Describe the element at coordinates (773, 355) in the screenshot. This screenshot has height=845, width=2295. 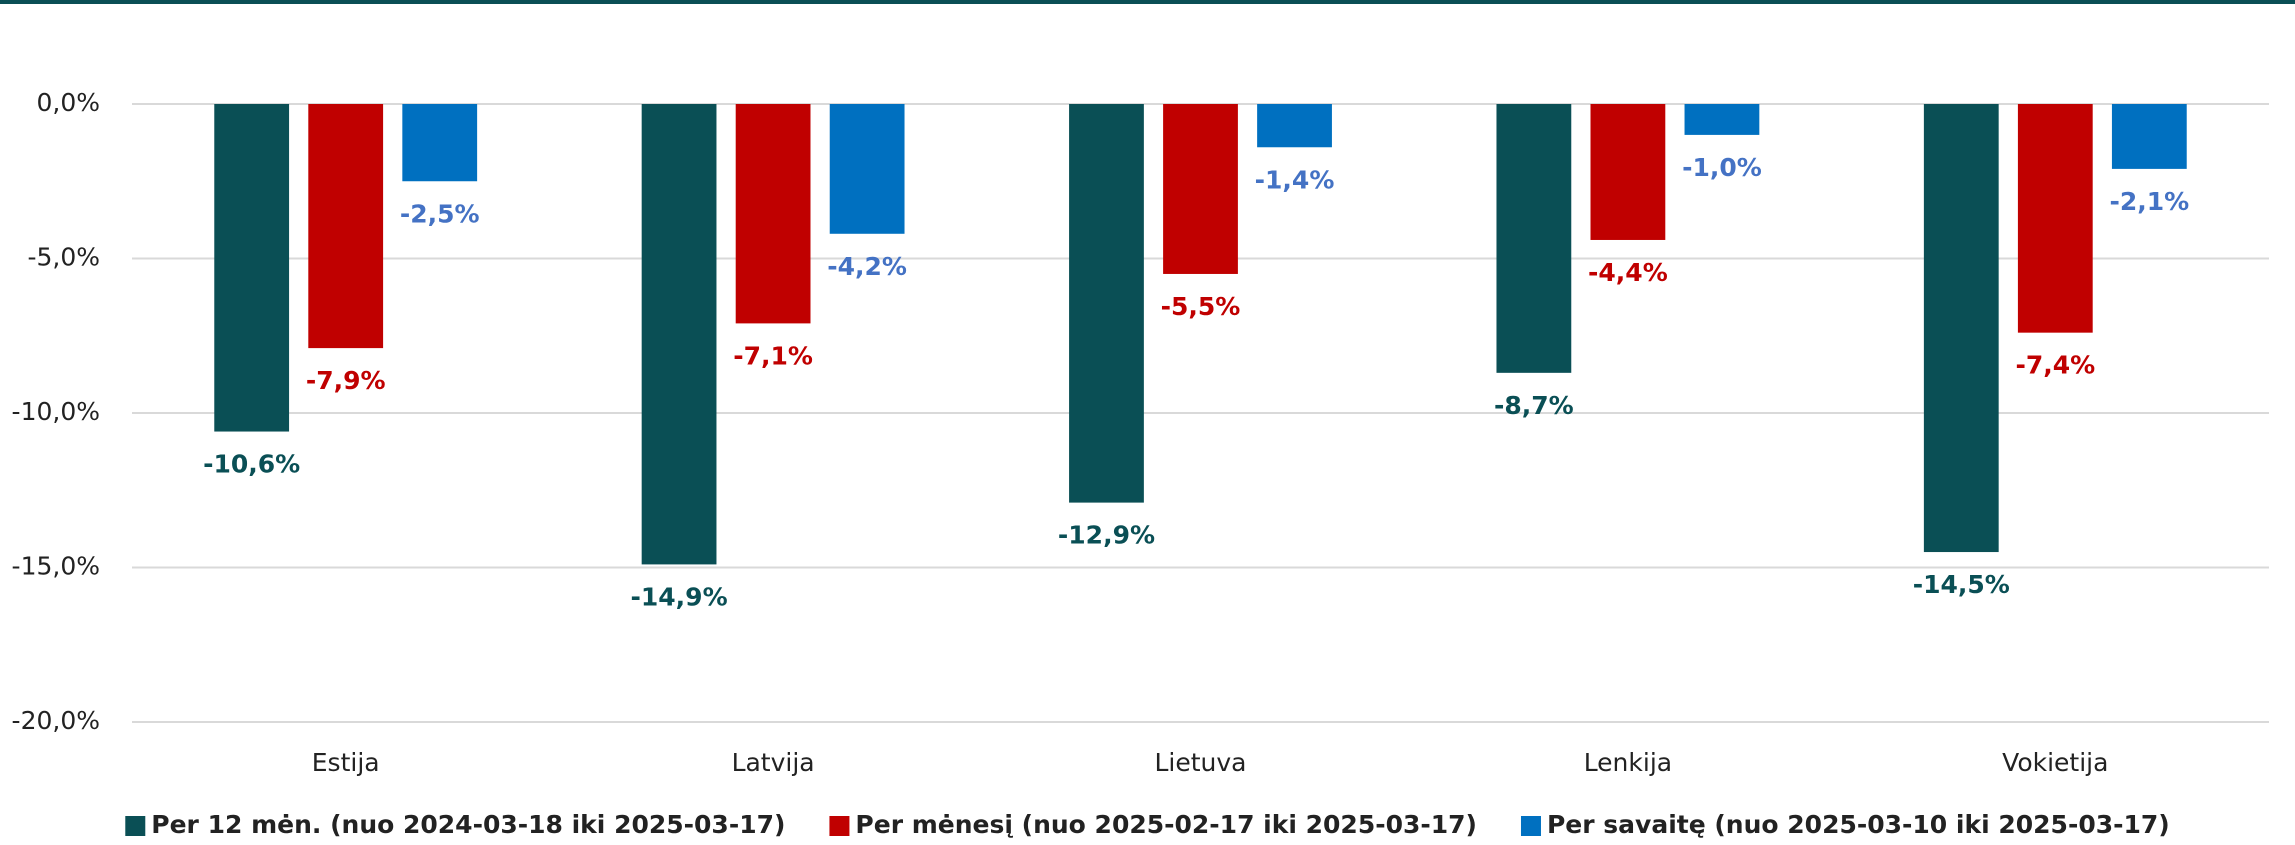
I see `value-label: -7,1%` at that location.